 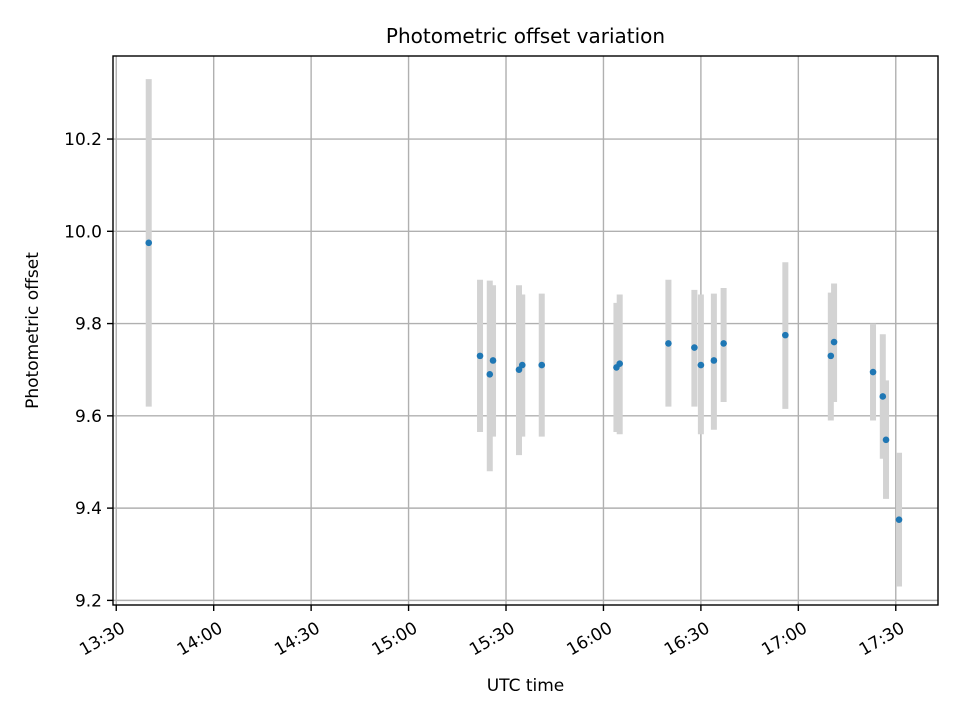 What do you see at coordinates (83, 140) in the screenshot?
I see `y-tick-label: 10.2` at bounding box center [83, 140].